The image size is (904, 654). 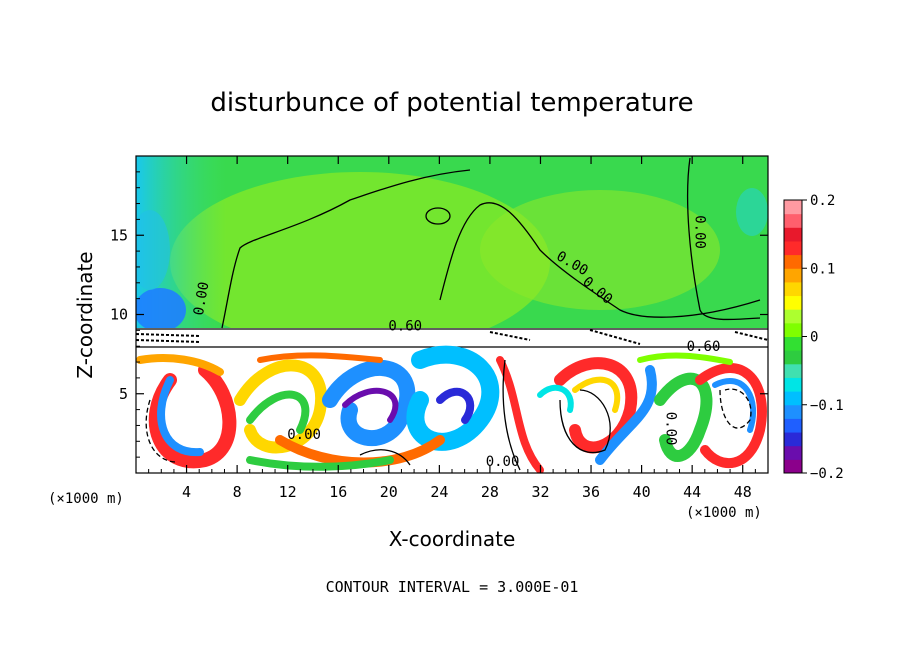 I want to click on x-tick-label: 32, so click(x=540, y=492).